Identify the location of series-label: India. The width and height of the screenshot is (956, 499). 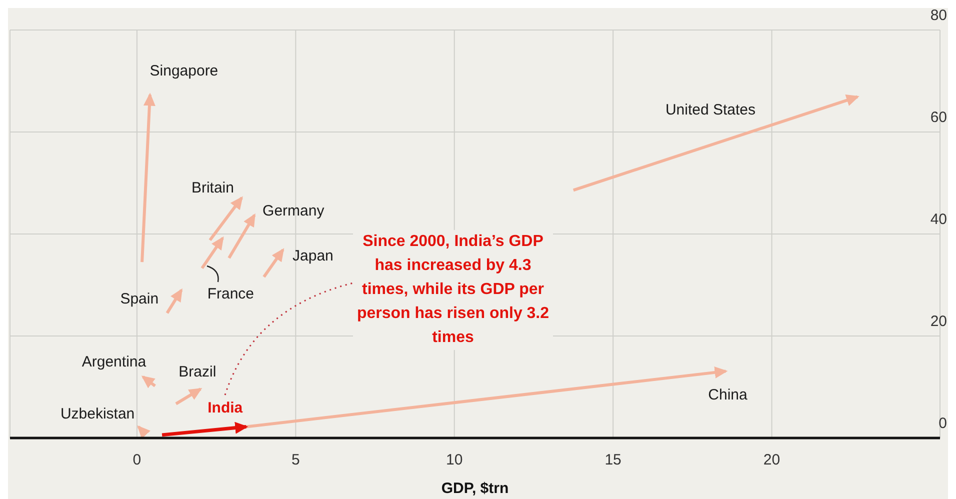
(226, 407).